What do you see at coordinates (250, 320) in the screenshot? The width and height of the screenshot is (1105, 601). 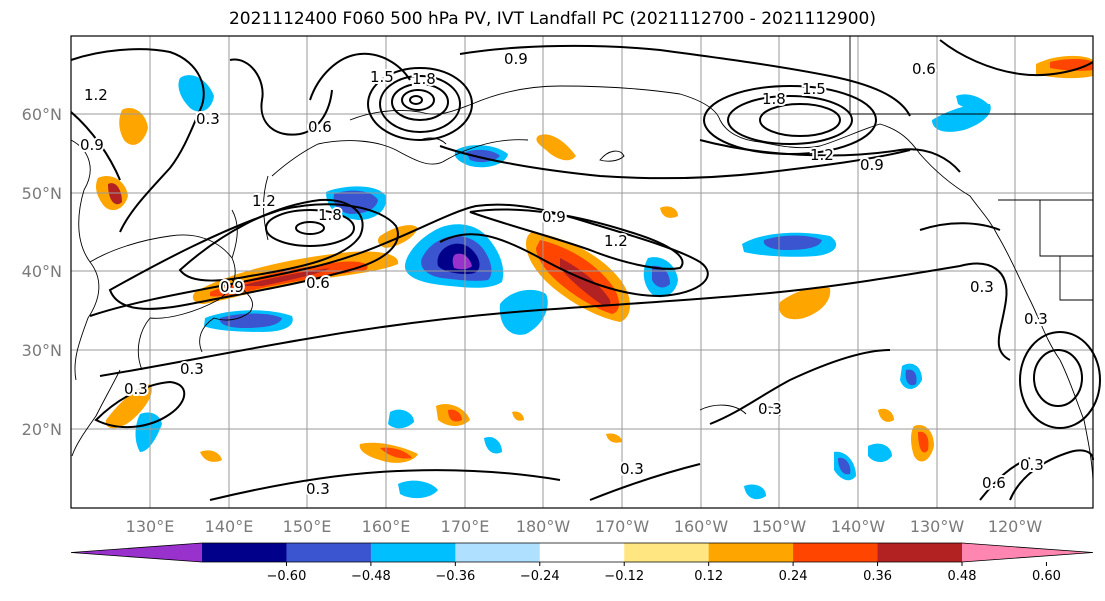 I see `neg-anomaly-2b` at bounding box center [250, 320].